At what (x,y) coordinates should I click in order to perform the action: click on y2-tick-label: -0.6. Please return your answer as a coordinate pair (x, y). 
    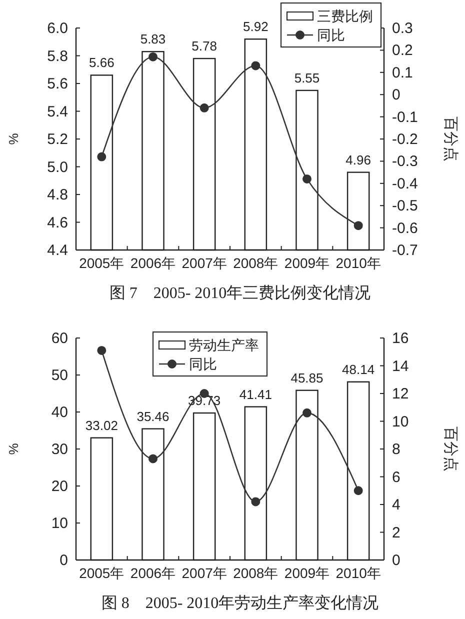
    Looking at the image, I should click on (405, 228).